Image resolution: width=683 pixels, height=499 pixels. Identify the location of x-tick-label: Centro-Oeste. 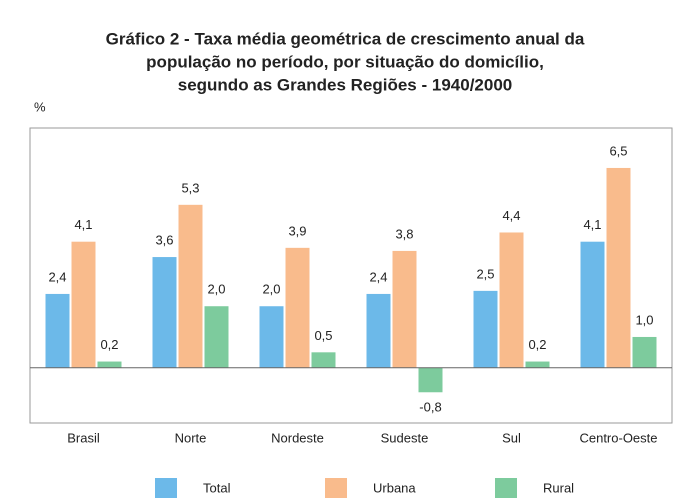
(618, 437).